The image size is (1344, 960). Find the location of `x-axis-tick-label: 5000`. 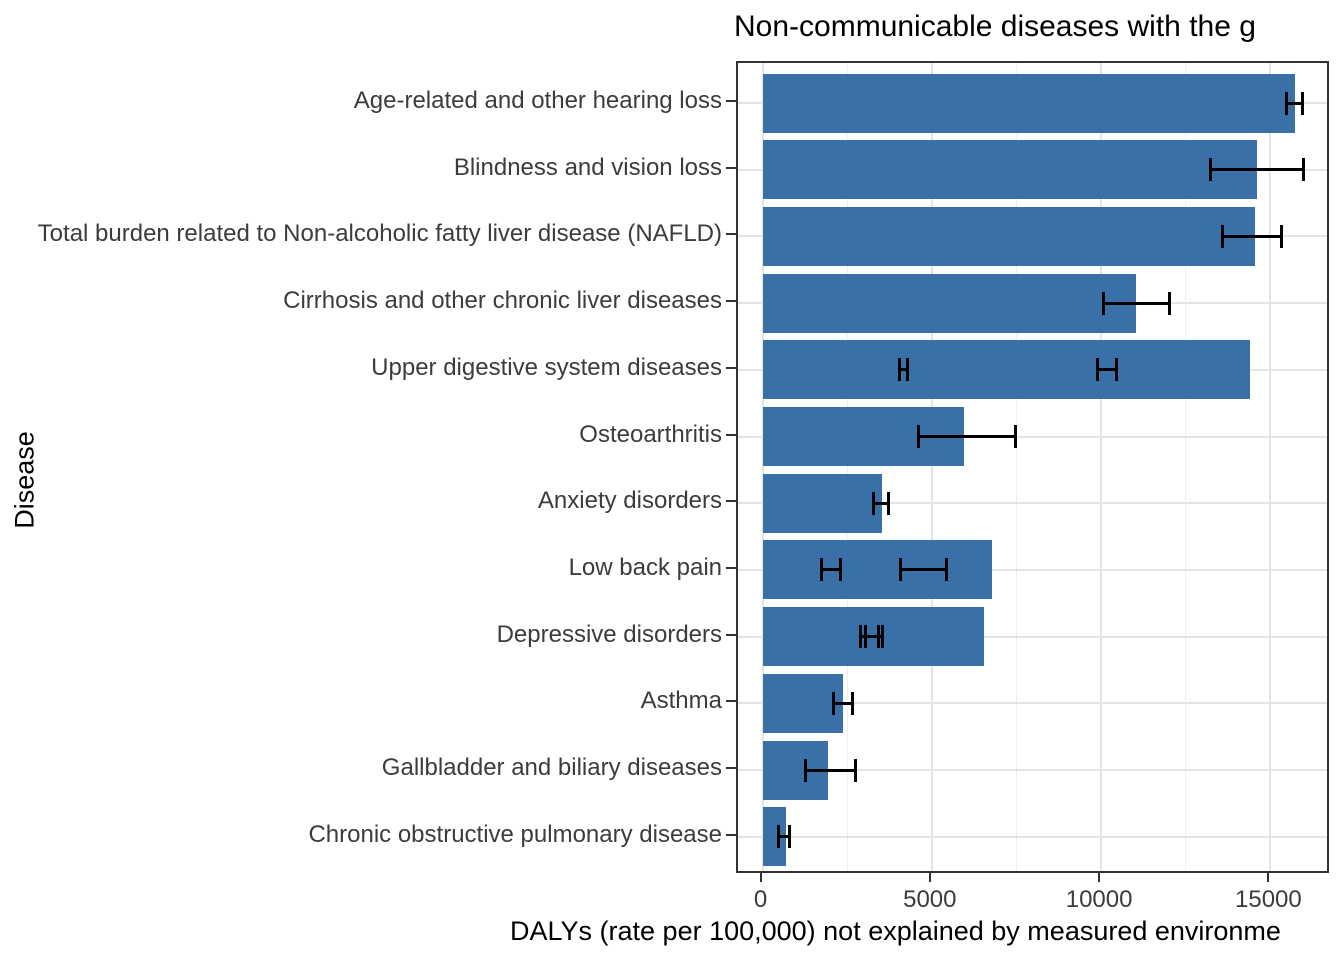

x-axis-tick-label: 5000 is located at coordinates (930, 899).